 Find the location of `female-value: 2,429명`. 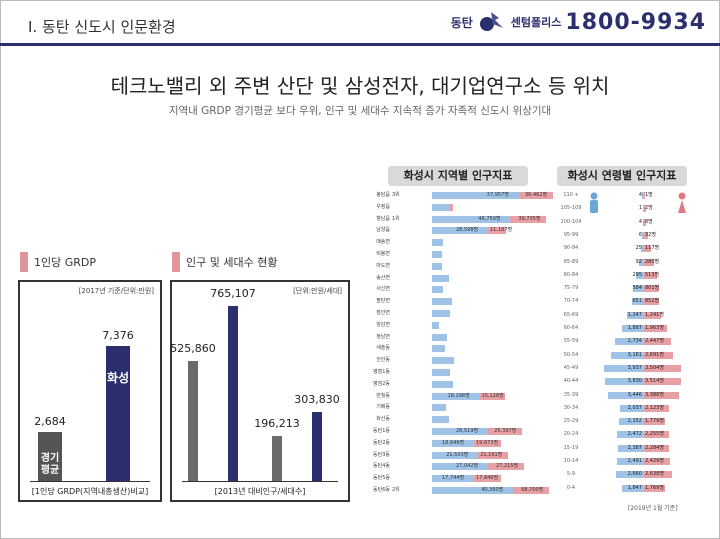

female-value: 2,429명 is located at coordinates (654, 461).